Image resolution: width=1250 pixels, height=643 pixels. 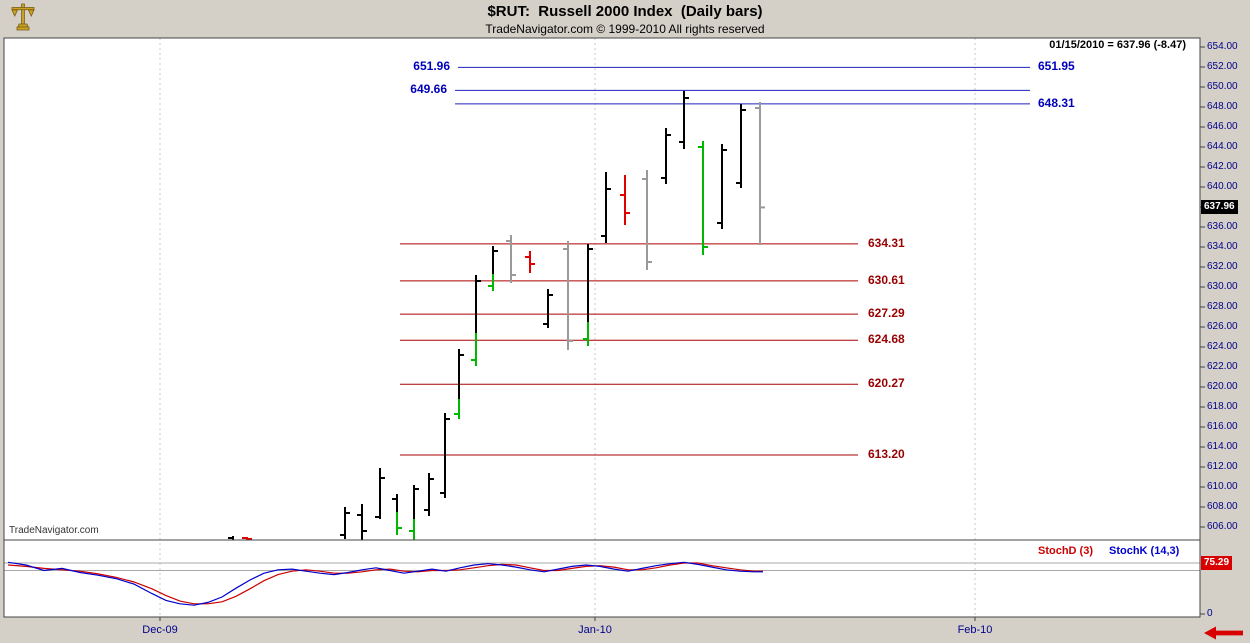 What do you see at coordinates (23, 18) in the screenshot?
I see `trade-navigator-logo-icon` at bounding box center [23, 18].